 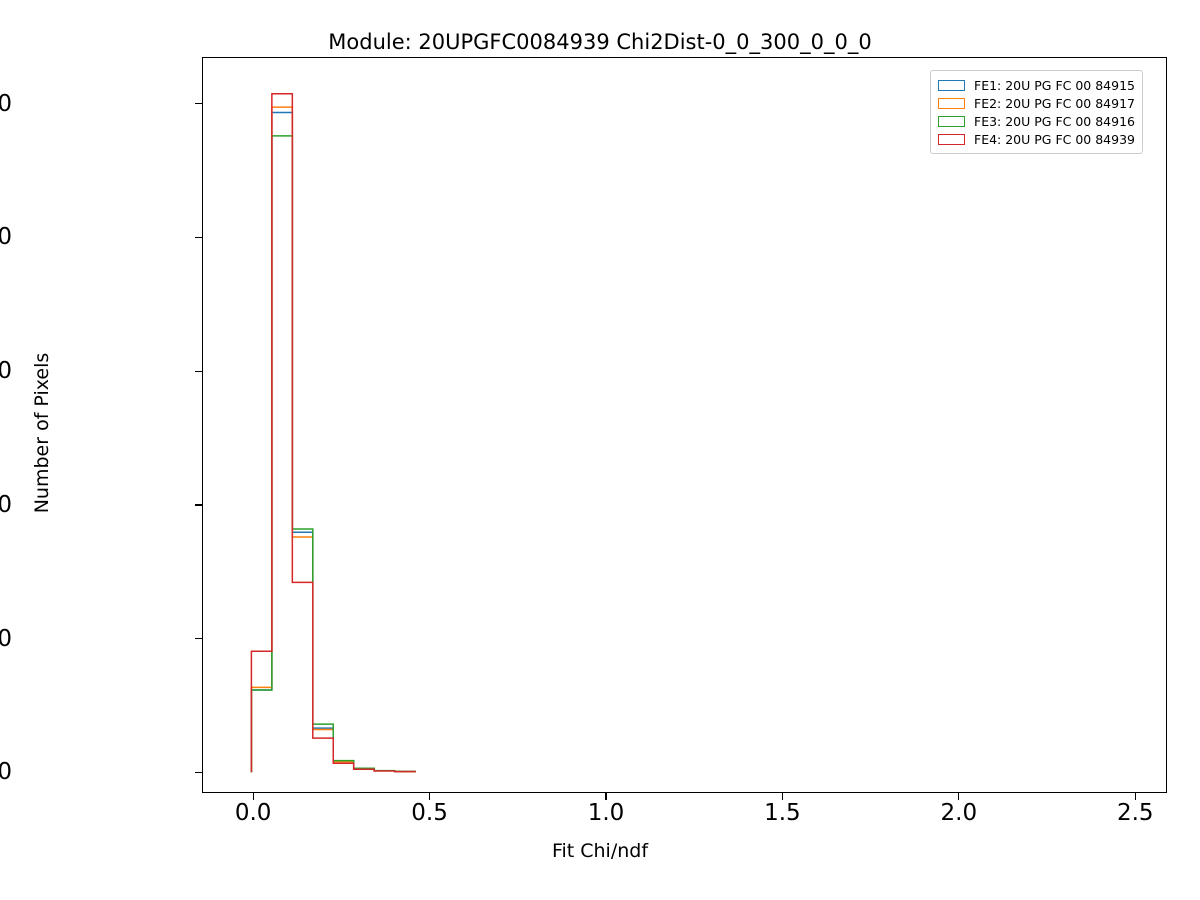 I want to click on y-tick-label: 100000, so click(x=6, y=103).